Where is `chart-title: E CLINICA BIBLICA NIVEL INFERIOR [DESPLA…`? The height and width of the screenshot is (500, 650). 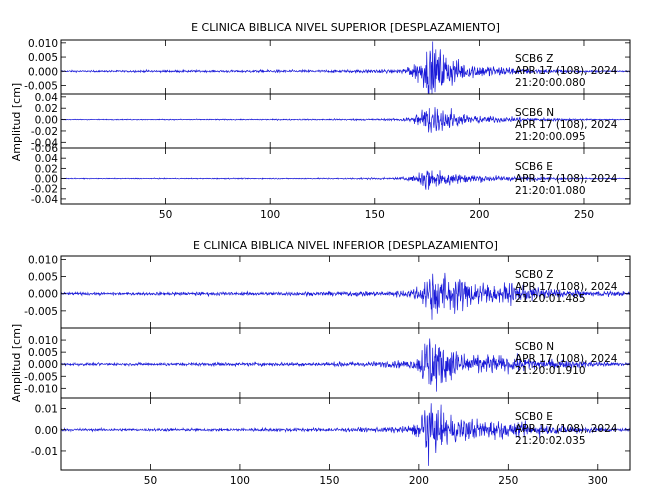
chart-title: E CLINICA BIBLICA NIVEL INFERIOR [DESPLA… is located at coordinates (345, 245).